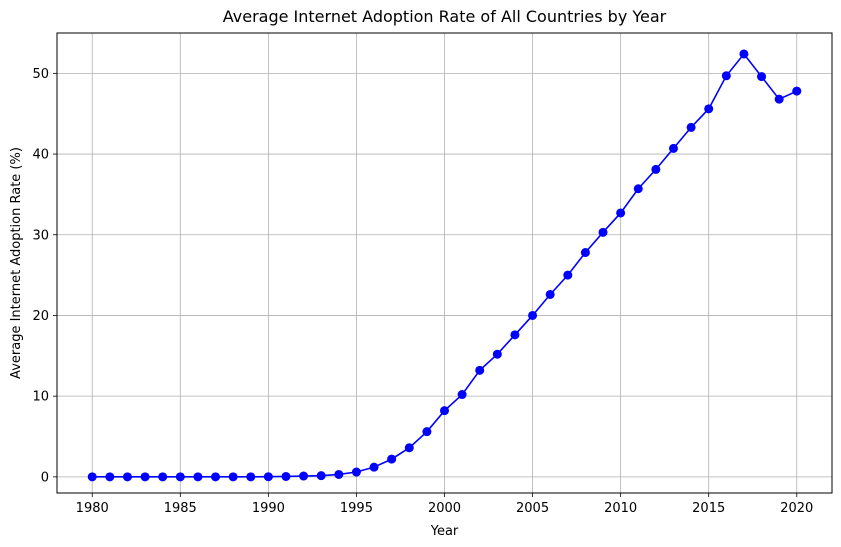  I want to click on x-tick-label: 1990, so click(268, 508).